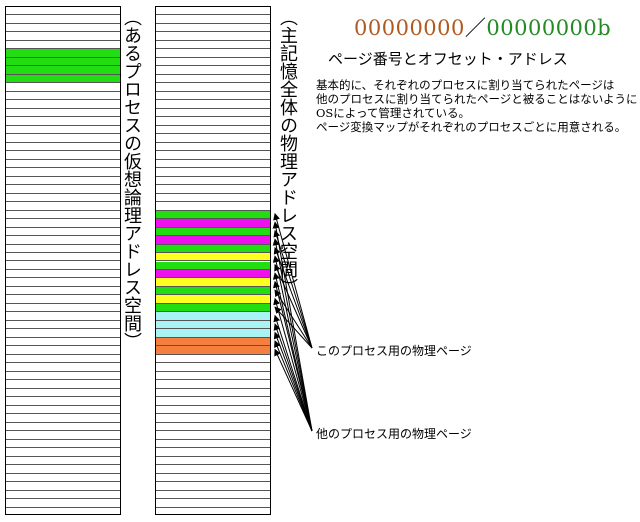 The width and height of the screenshot is (640, 522). I want to click on description-line: 他のプロセスに割り当てられたページと被ることはないように, so click(477, 99).